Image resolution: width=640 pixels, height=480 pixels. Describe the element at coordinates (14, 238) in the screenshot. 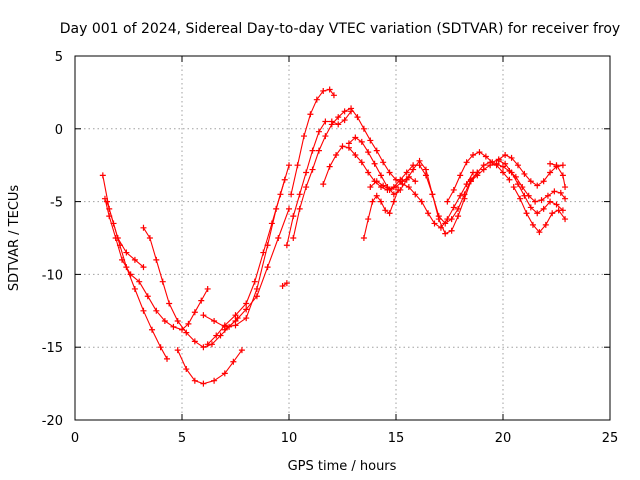

I see `y-axis-label: SDTVAR / TECUs` at that location.